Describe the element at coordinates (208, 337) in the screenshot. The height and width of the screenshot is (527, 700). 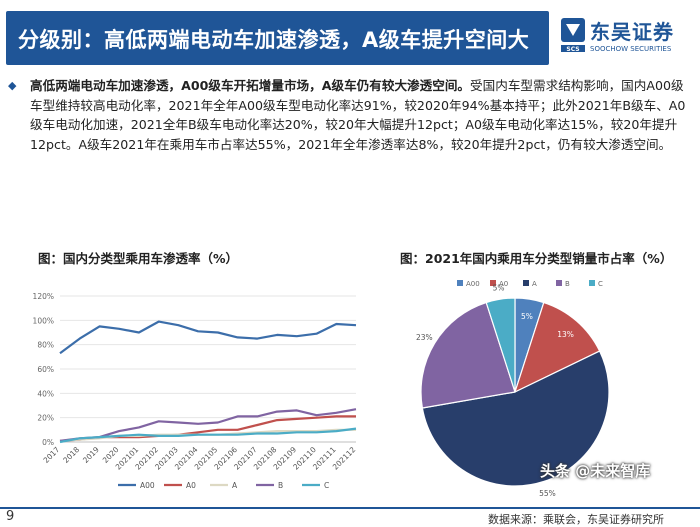
I see `series-line-a00` at that location.